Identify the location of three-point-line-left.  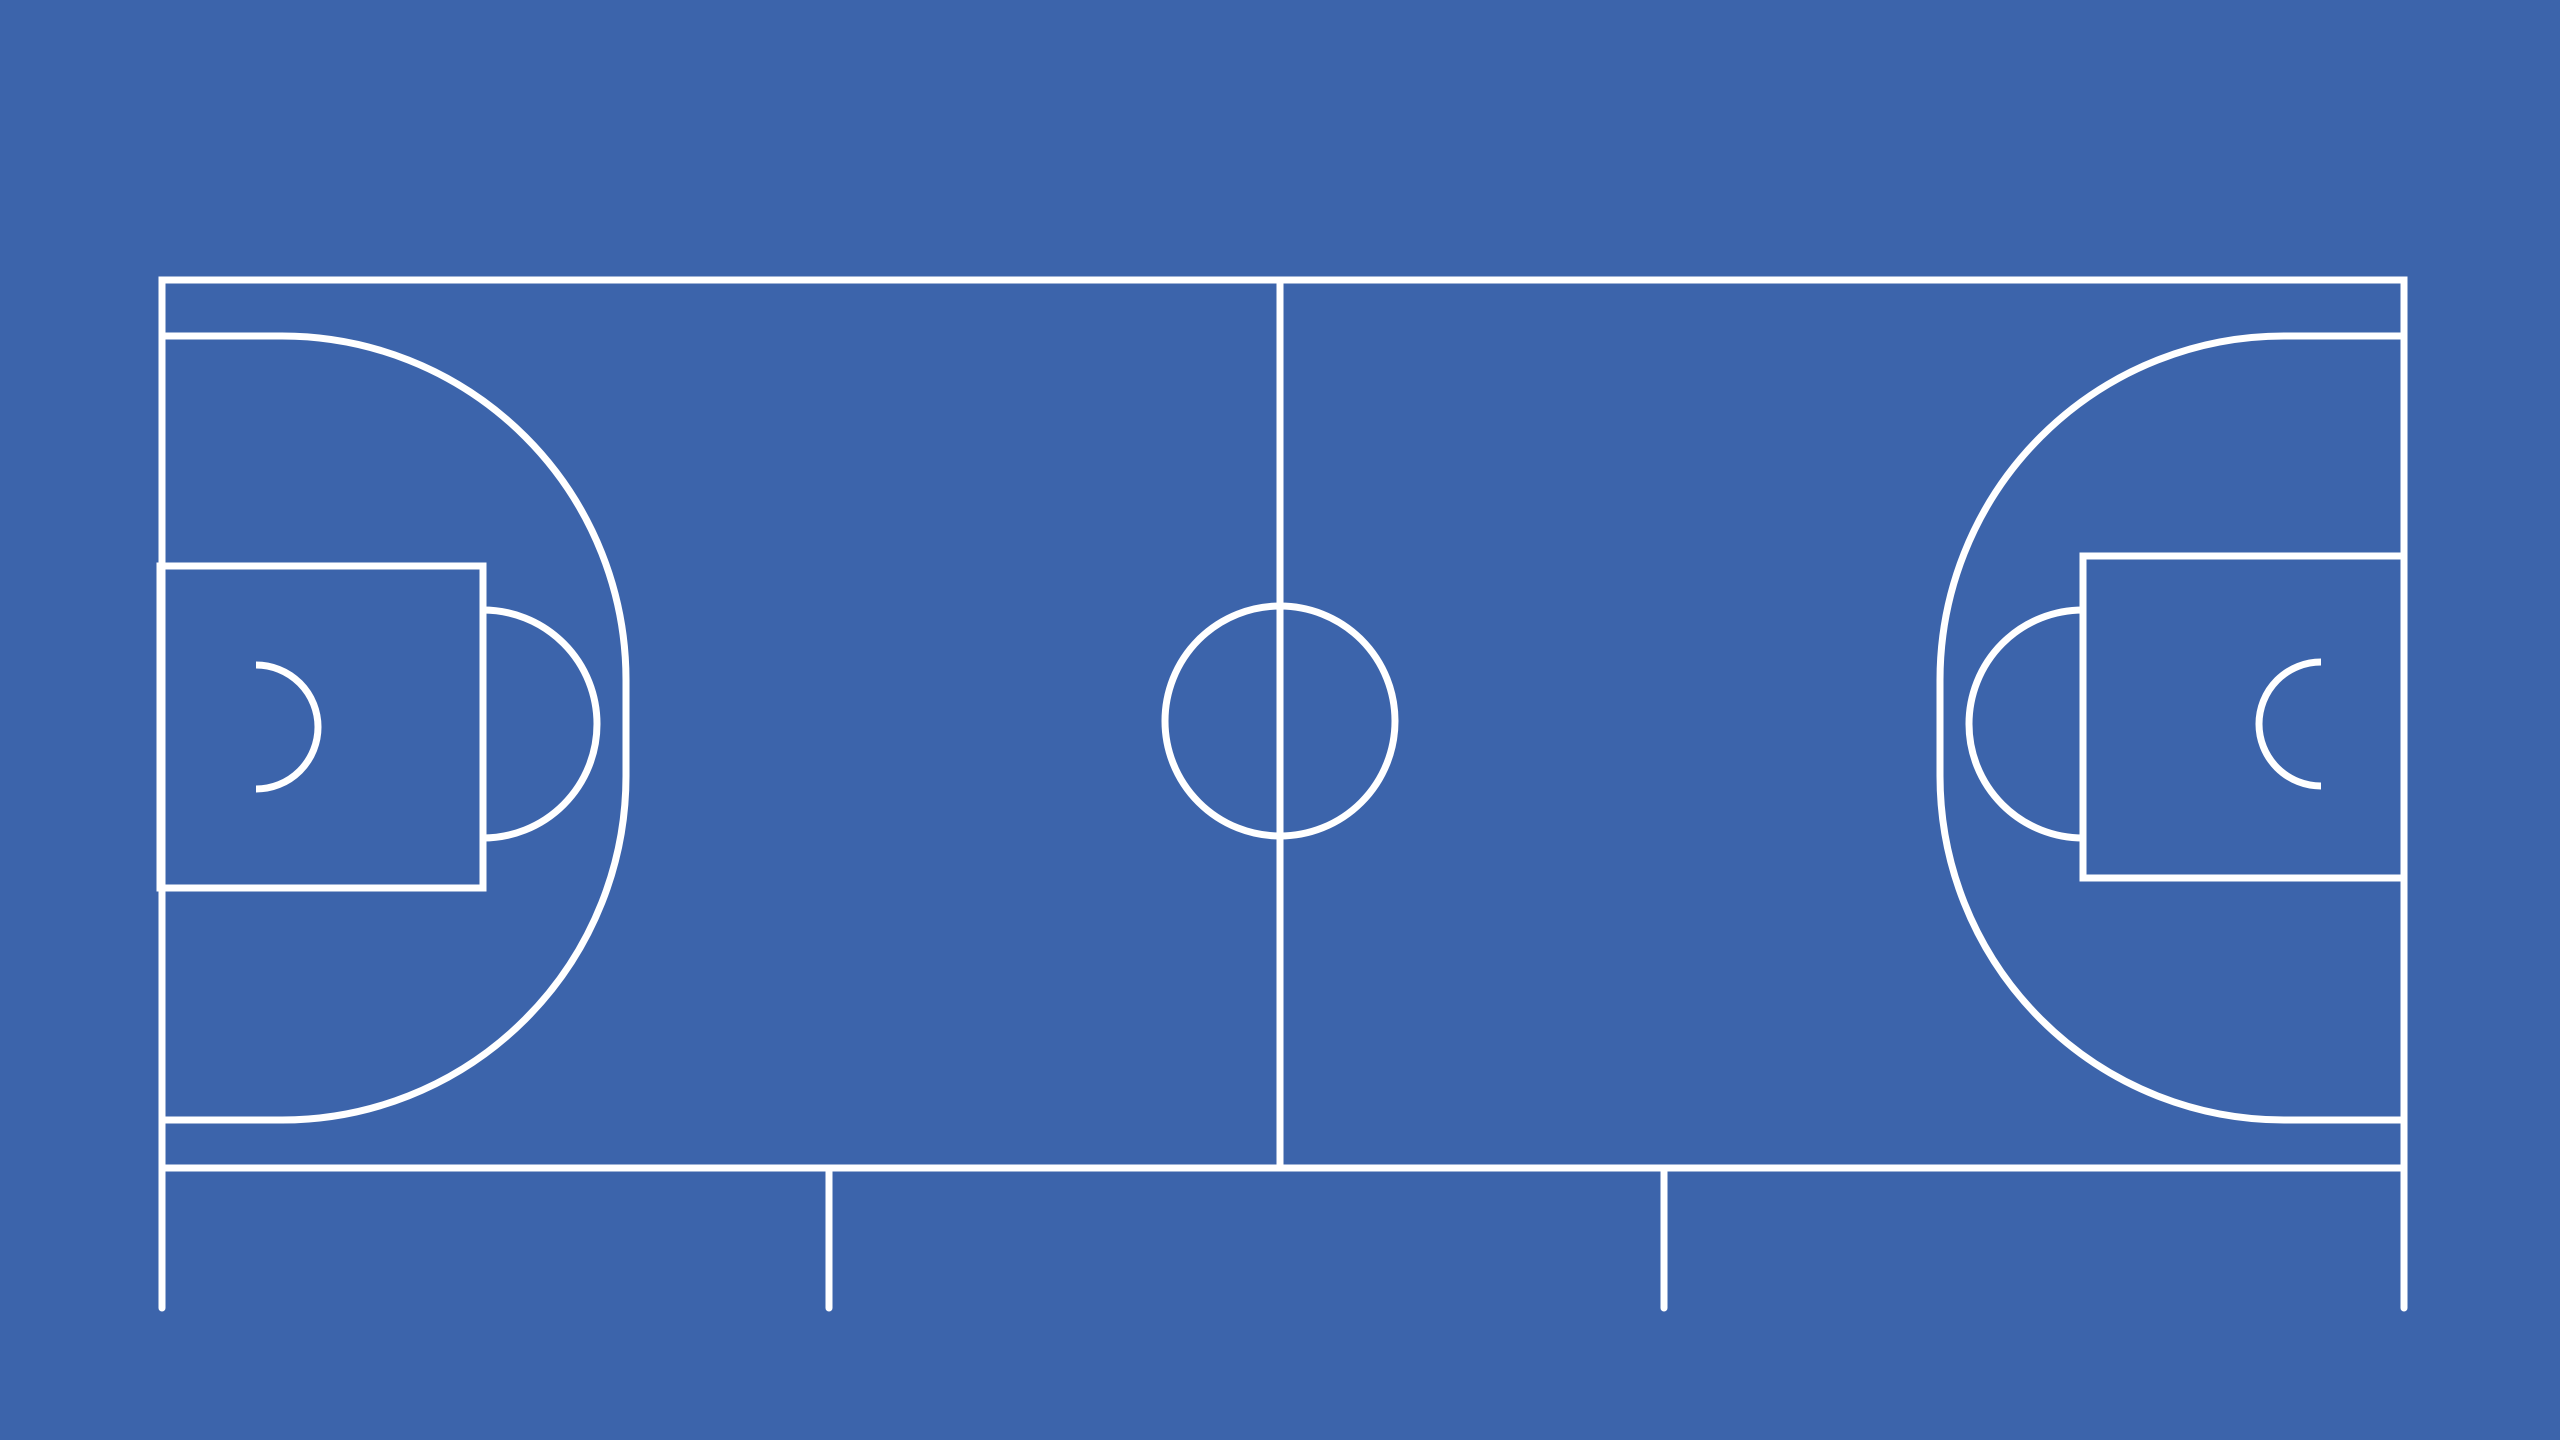
(396, 728).